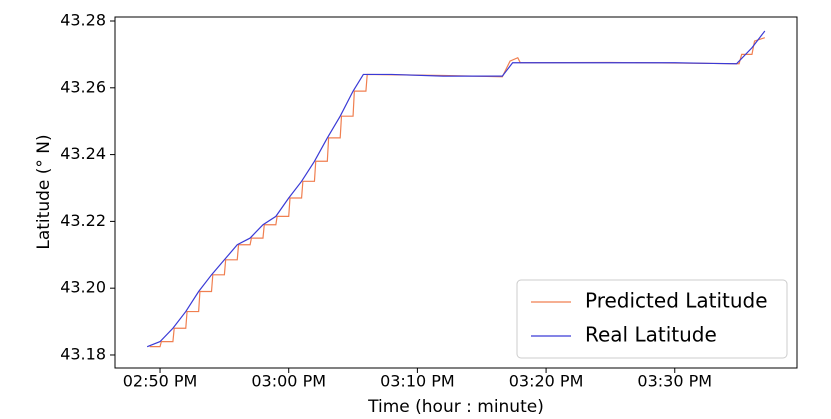 The width and height of the screenshot is (831, 419). Describe the element at coordinates (160, 381) in the screenshot. I see `x-tick-label: 02:50 PM` at that location.